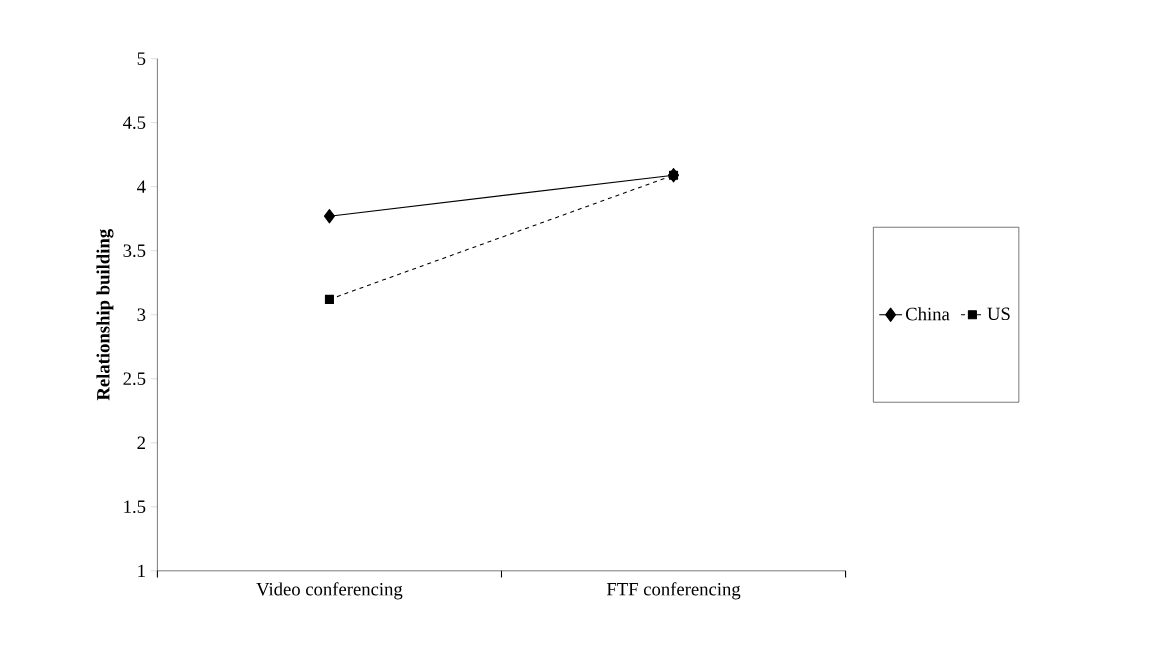 The width and height of the screenshot is (1163, 667). I want to click on y-tick-label: 2.5, so click(134, 379).